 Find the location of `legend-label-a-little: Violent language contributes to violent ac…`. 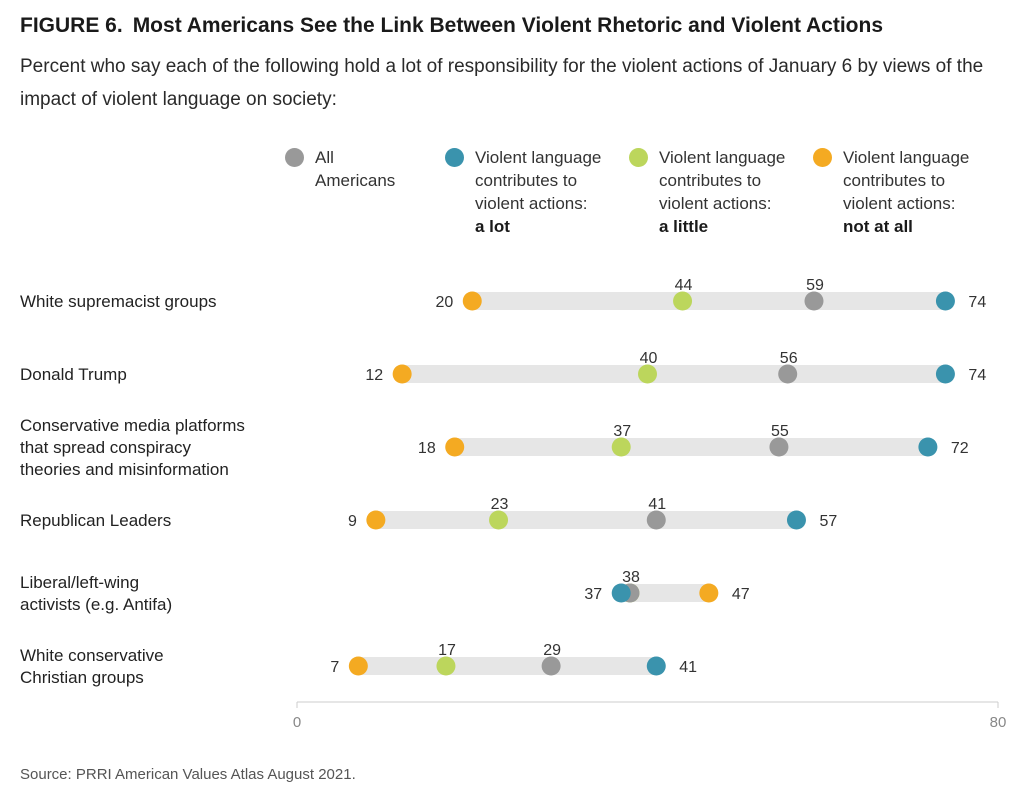

legend-label-a-little: Violent language contributes to violent ac… is located at coordinates (722, 192).